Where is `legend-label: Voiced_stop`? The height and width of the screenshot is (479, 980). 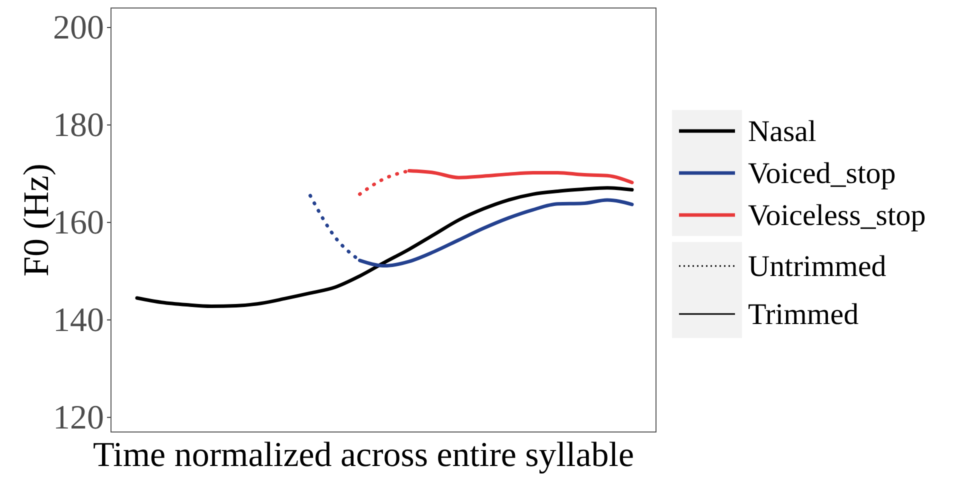 legend-label: Voiced_stop is located at coordinates (822, 173).